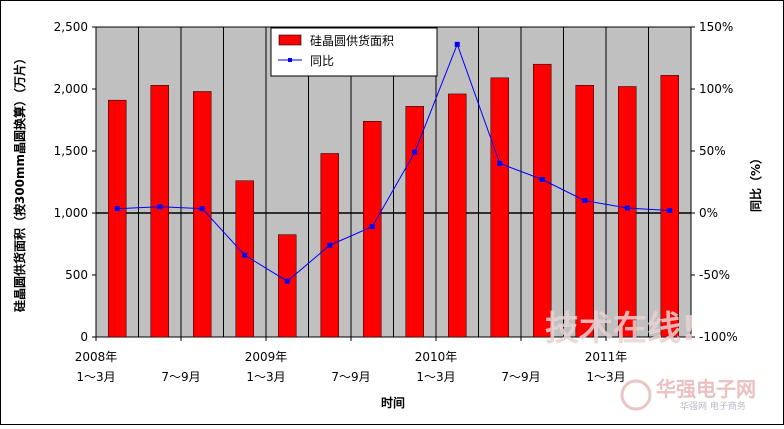  Describe the element at coordinates (354, 52) in the screenshot. I see `legend: 硅晶圆供货面积 同比` at that location.